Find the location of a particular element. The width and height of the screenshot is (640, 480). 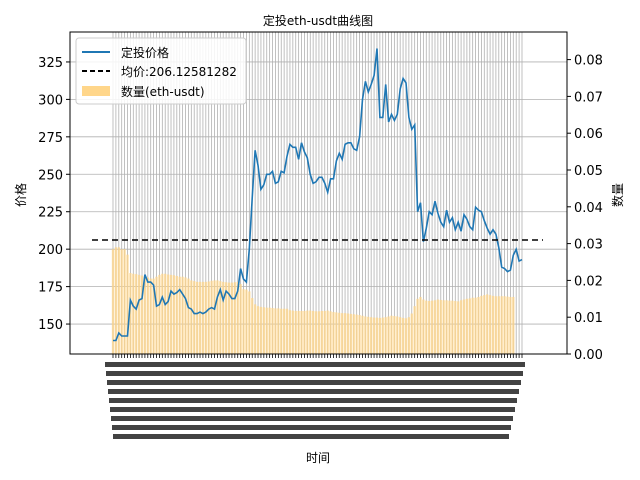

svg-text: 0.07 is located at coordinates (588, 97).